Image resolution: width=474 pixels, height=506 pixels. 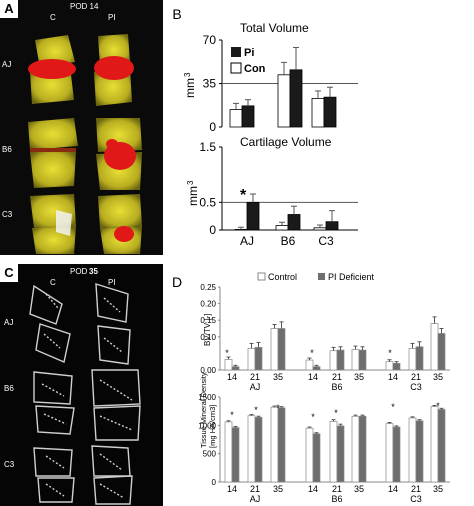 What do you see at coordinates (116, 405) in the screenshot?
I see `slice-b6-pi` at bounding box center [116, 405].